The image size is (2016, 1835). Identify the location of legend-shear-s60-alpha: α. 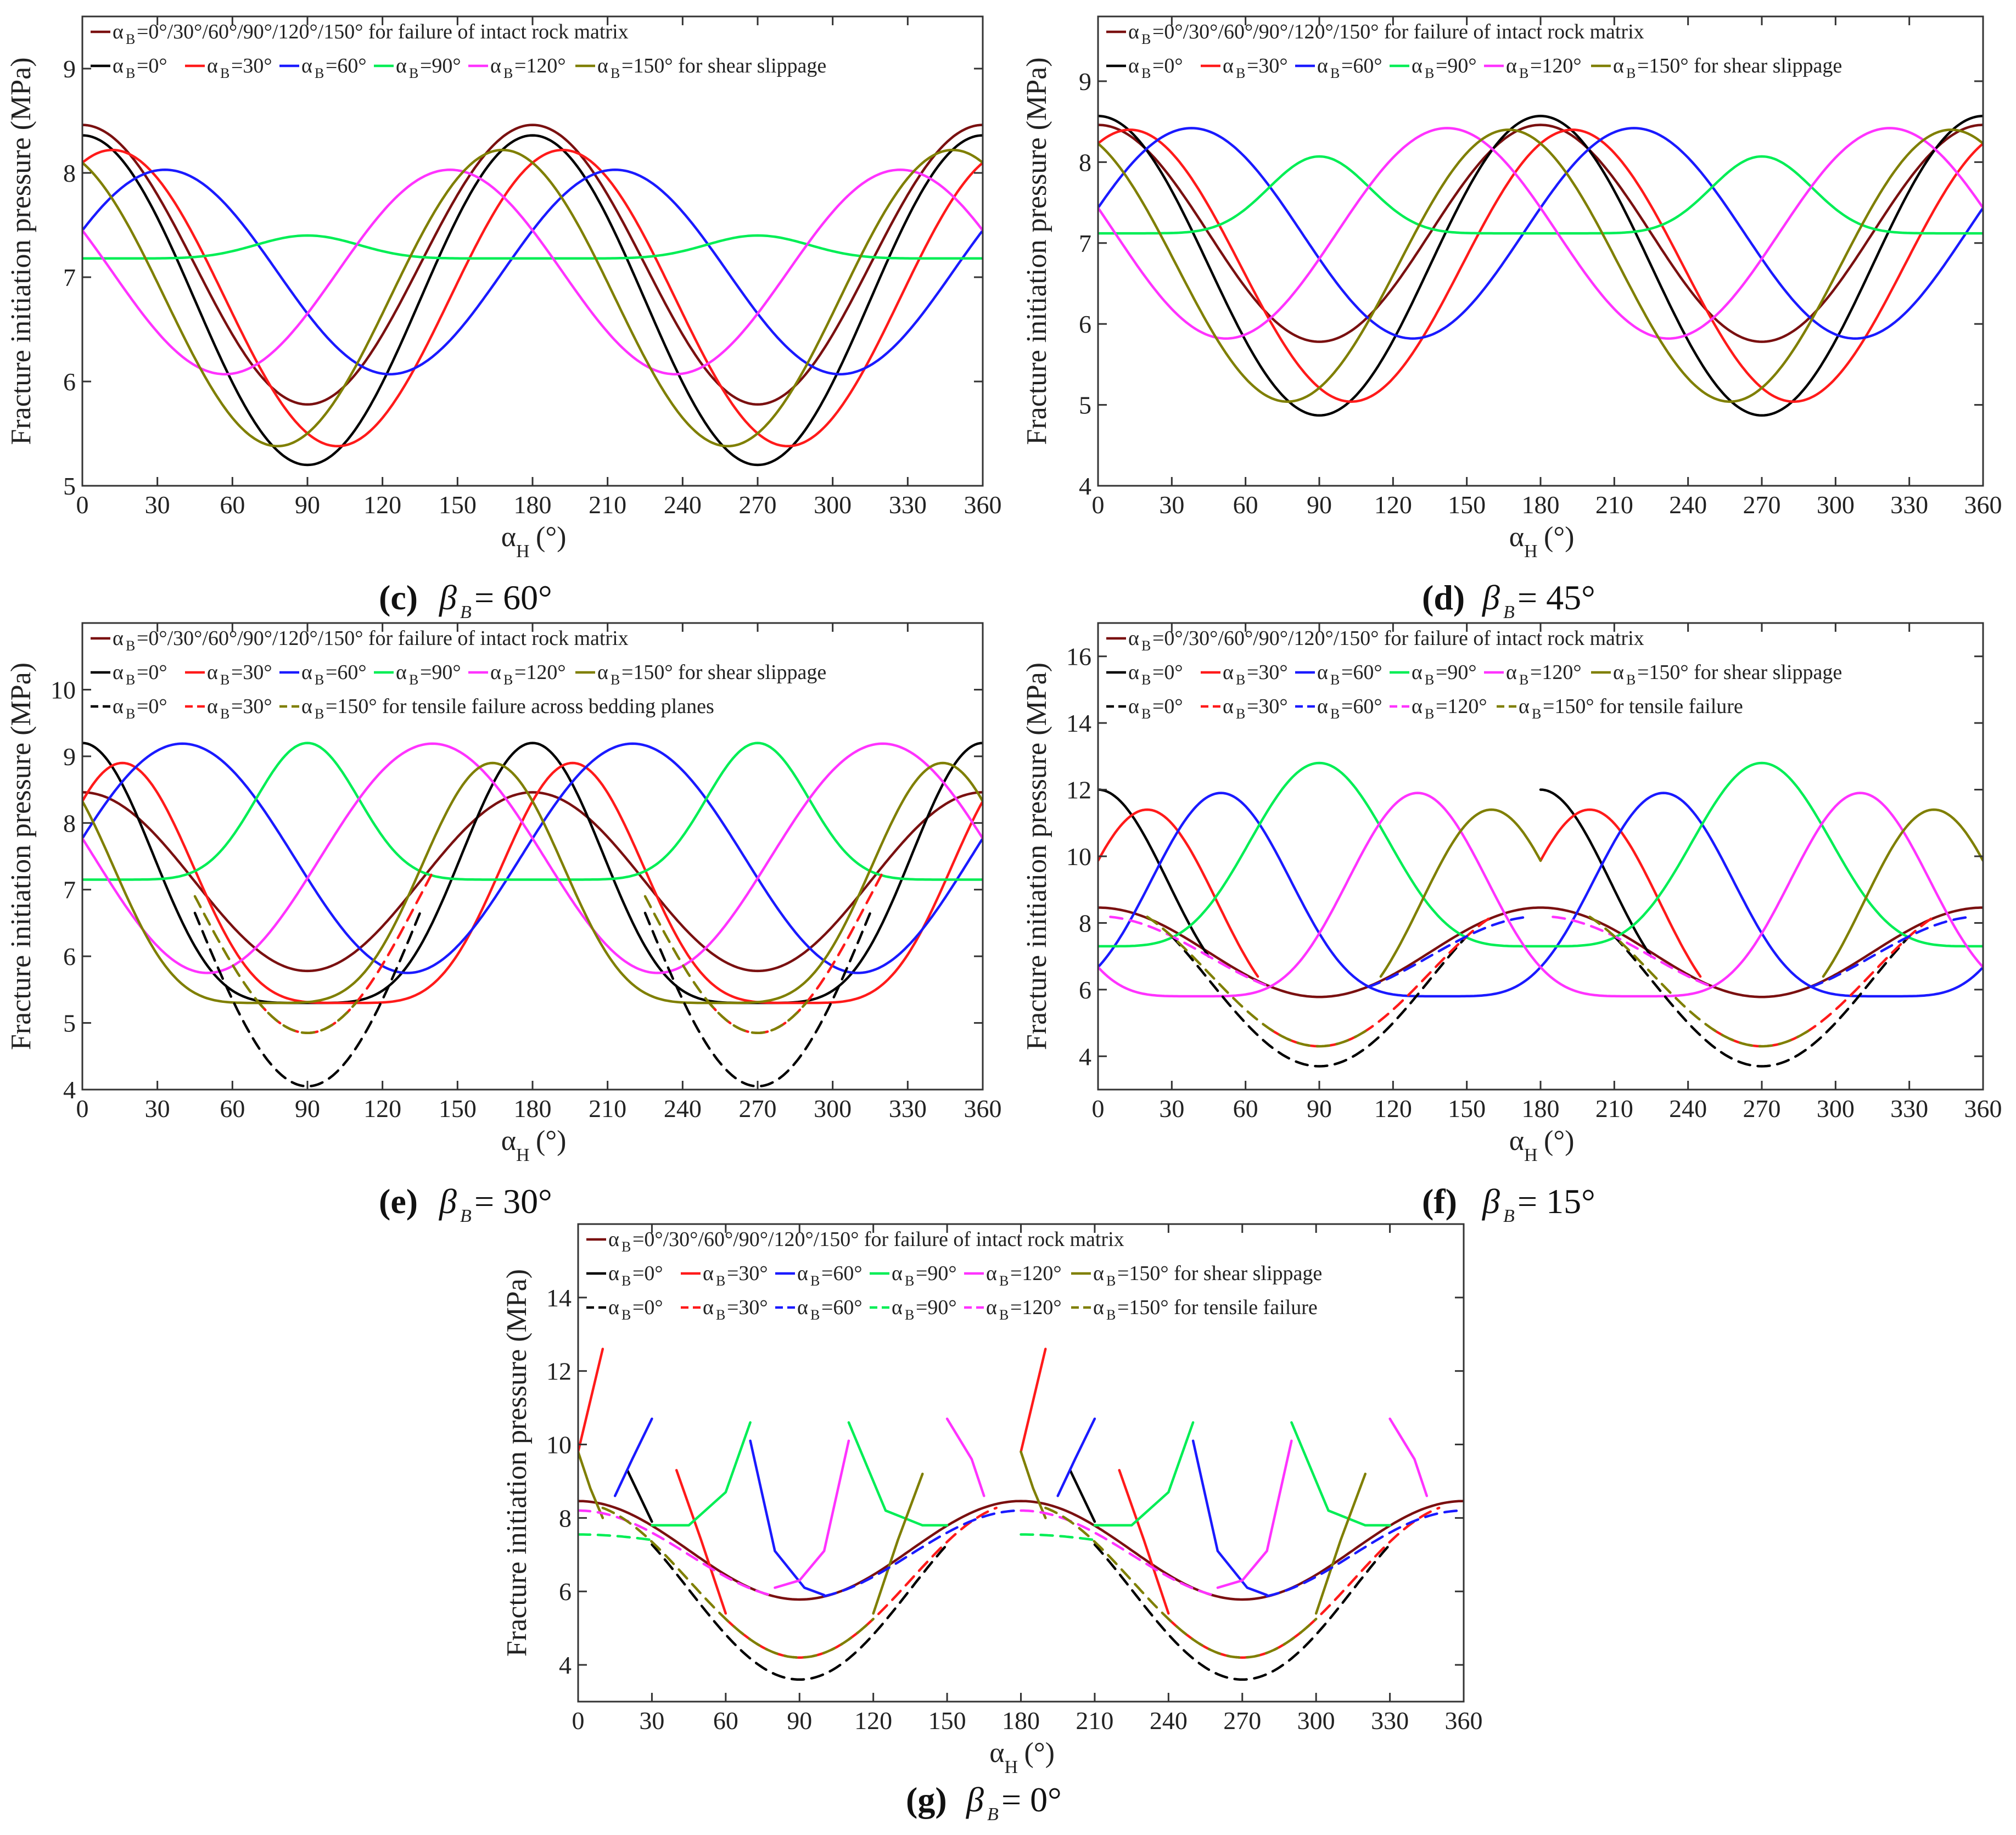
(306, 65).